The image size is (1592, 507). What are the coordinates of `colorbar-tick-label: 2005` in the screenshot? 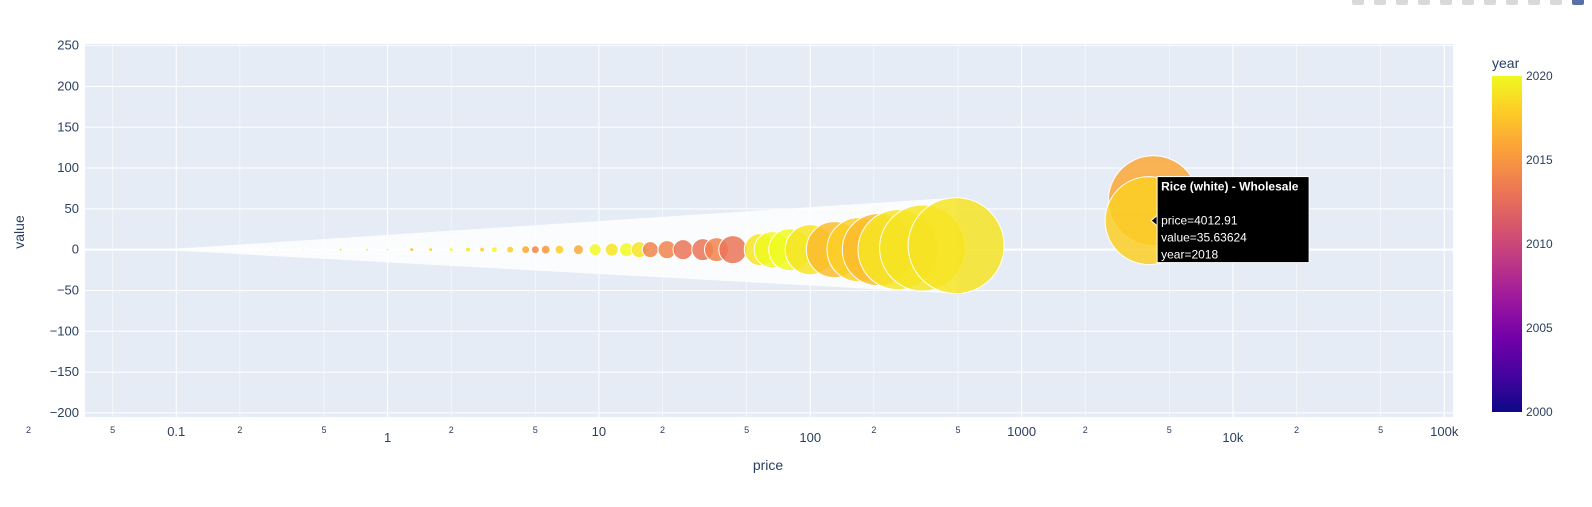 It's located at (1539, 328).